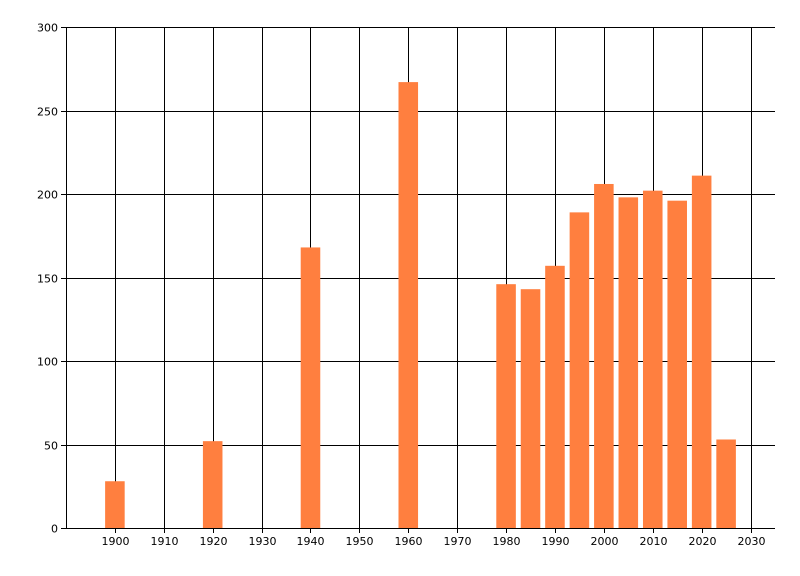 This screenshot has height=576, width=800. I want to click on bar-1940, so click(310, 387).